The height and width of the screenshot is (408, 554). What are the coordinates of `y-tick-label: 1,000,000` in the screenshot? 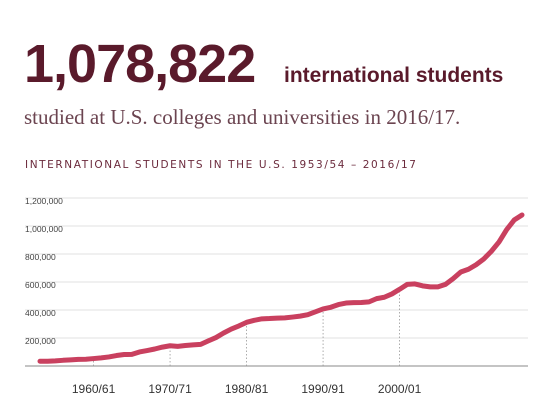 It's located at (44, 229).